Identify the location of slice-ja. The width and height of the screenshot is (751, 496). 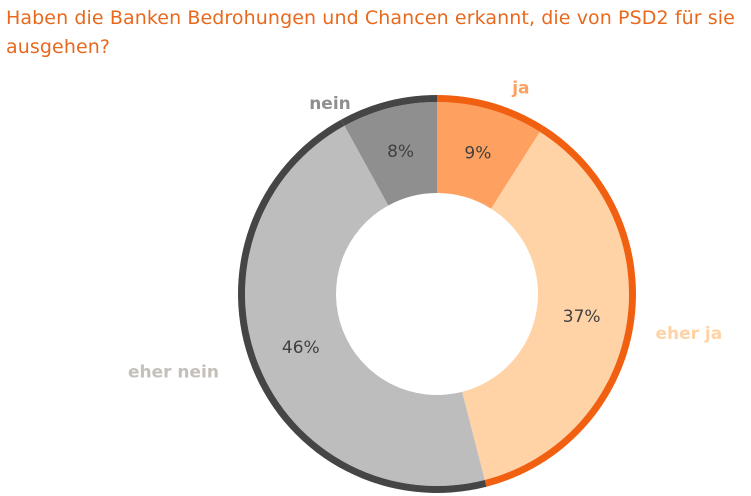
(488, 155).